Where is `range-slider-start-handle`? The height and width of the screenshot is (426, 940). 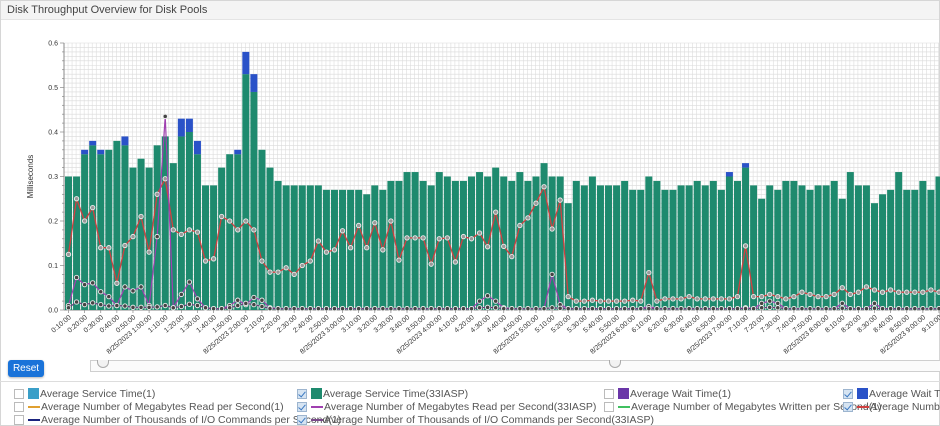
range-slider-start-handle is located at coordinates (103, 364).